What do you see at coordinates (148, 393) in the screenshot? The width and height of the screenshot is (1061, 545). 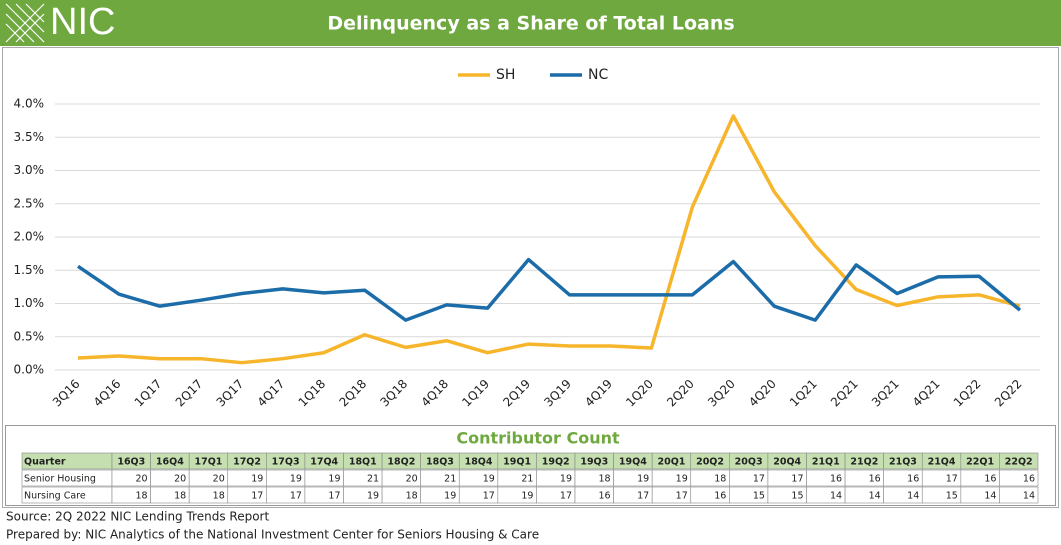 I see `x-tick-label: 1Q17` at bounding box center [148, 393].